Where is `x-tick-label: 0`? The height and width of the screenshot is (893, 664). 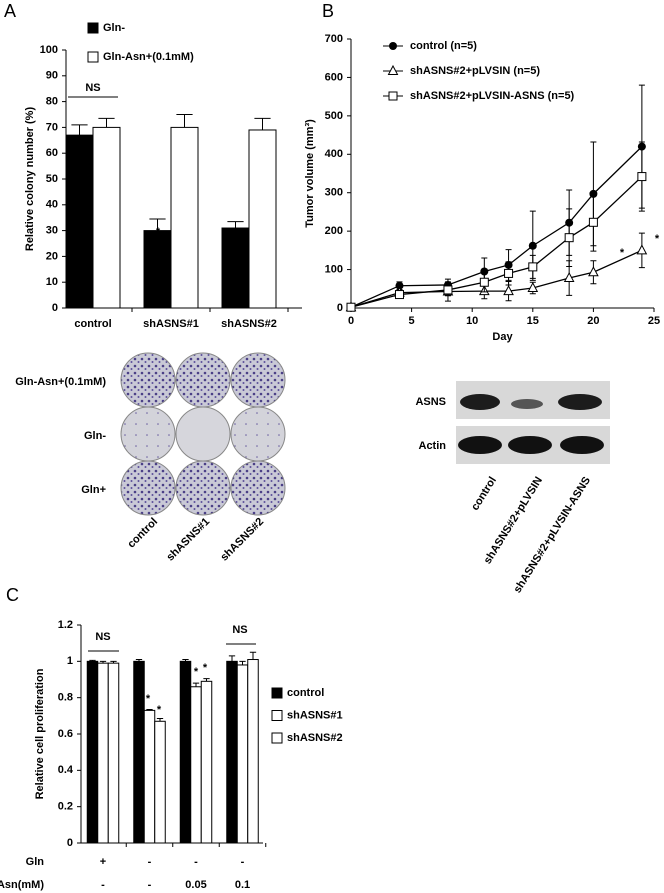 x-tick-label: 0 is located at coordinates (351, 321).